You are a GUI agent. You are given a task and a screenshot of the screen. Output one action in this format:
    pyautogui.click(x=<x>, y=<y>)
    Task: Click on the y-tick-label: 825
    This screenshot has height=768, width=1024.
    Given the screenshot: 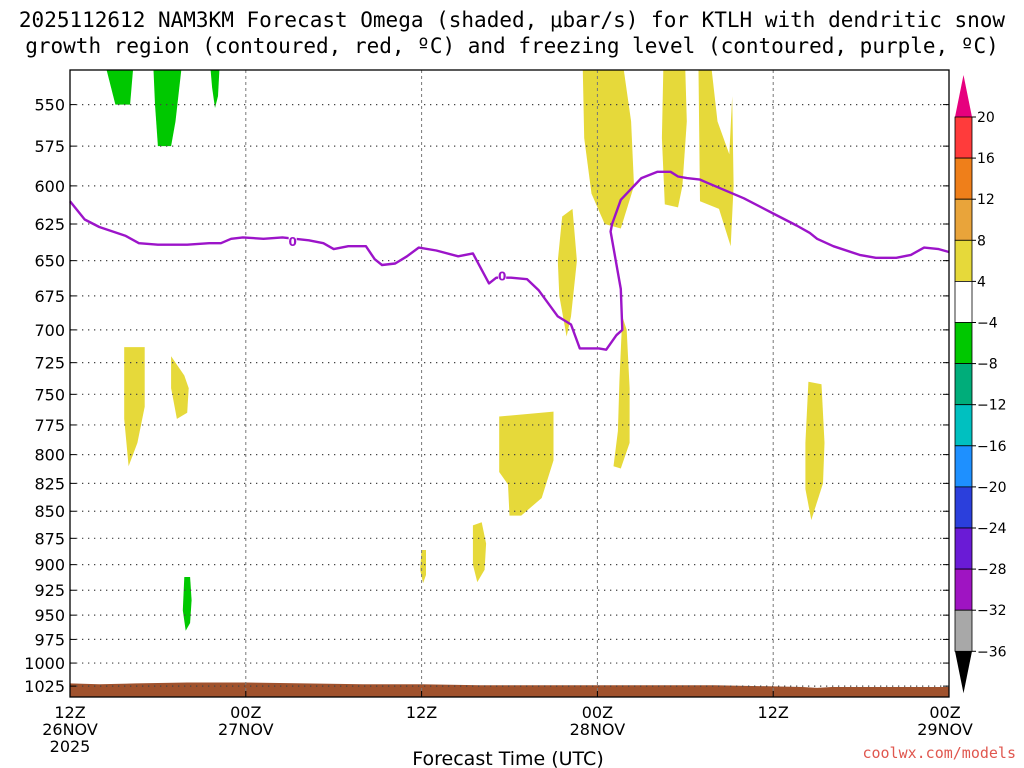 What is the action you would take?
    pyautogui.click(x=49, y=483)
    